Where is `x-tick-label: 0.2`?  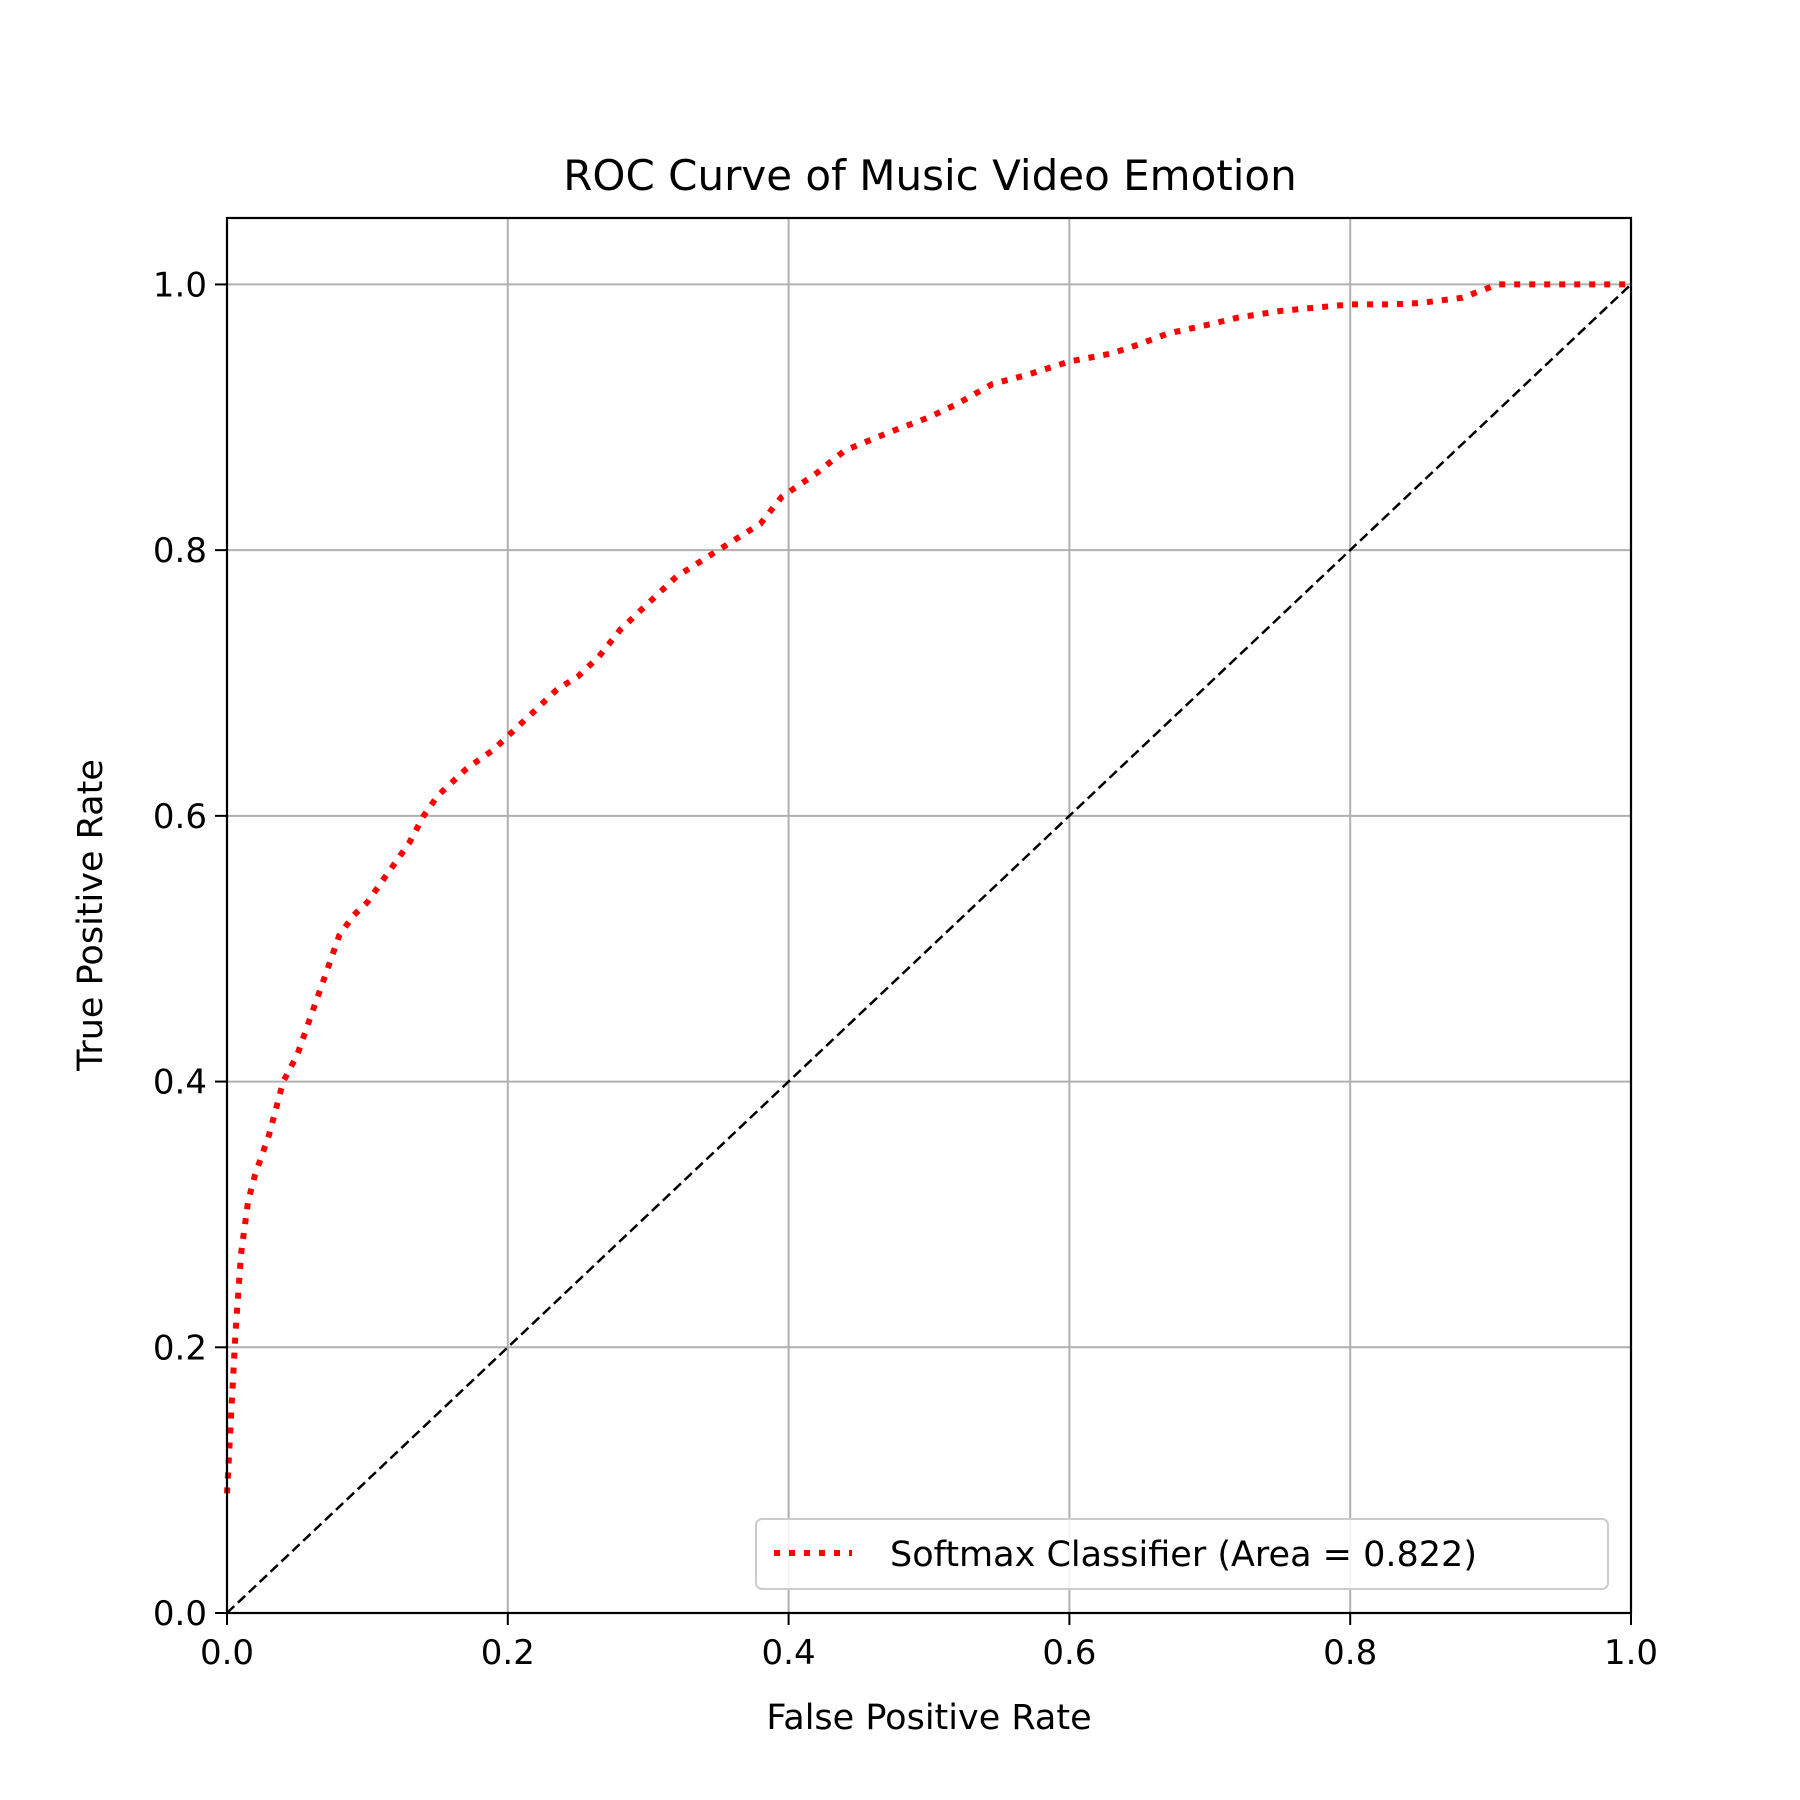 x-tick-label: 0.2 is located at coordinates (508, 1653).